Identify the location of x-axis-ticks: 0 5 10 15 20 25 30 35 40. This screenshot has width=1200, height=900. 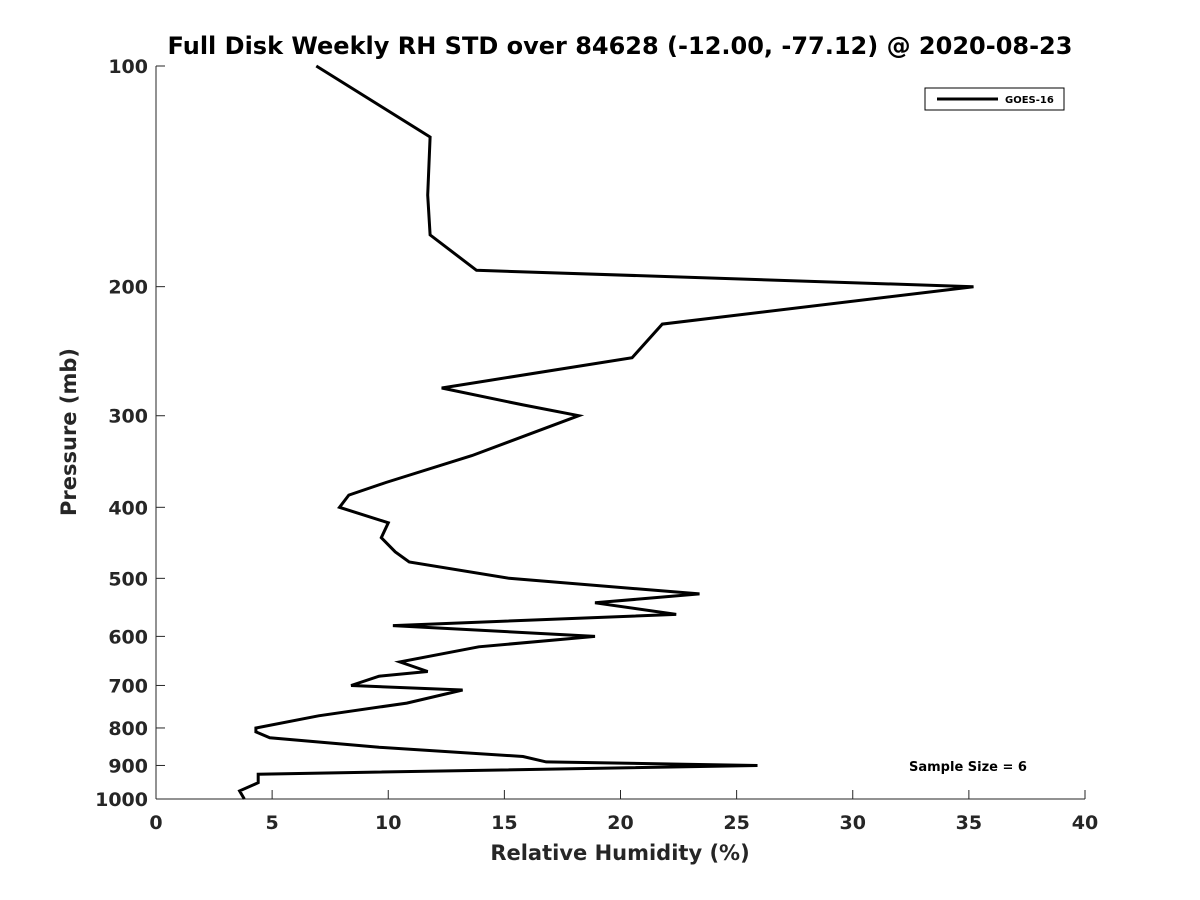
(623, 812).